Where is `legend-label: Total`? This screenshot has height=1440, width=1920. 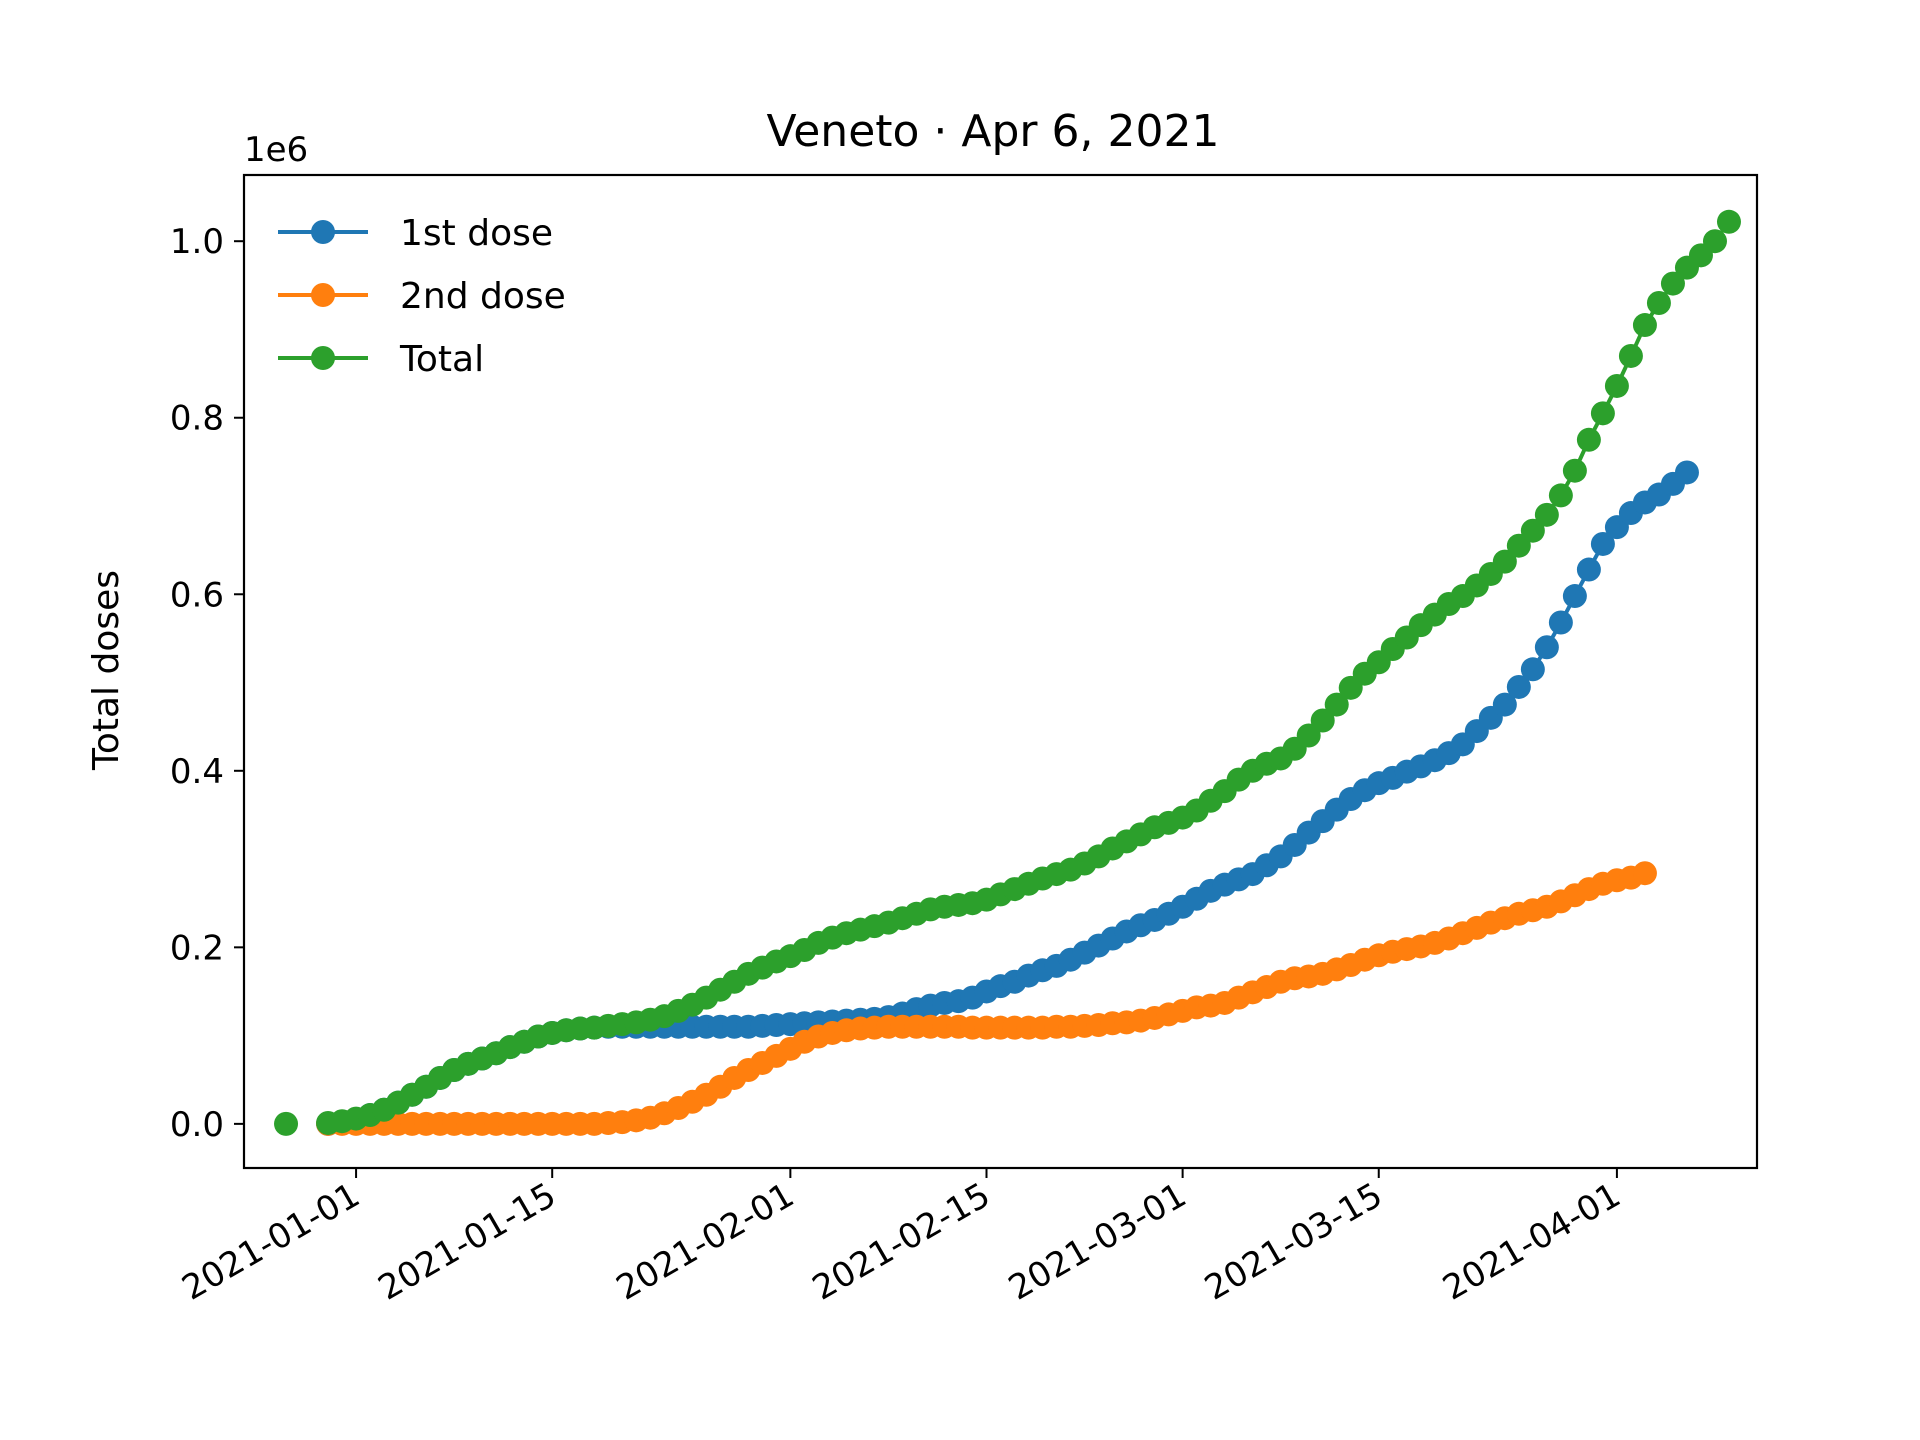
legend-label: Total is located at coordinates (441, 359).